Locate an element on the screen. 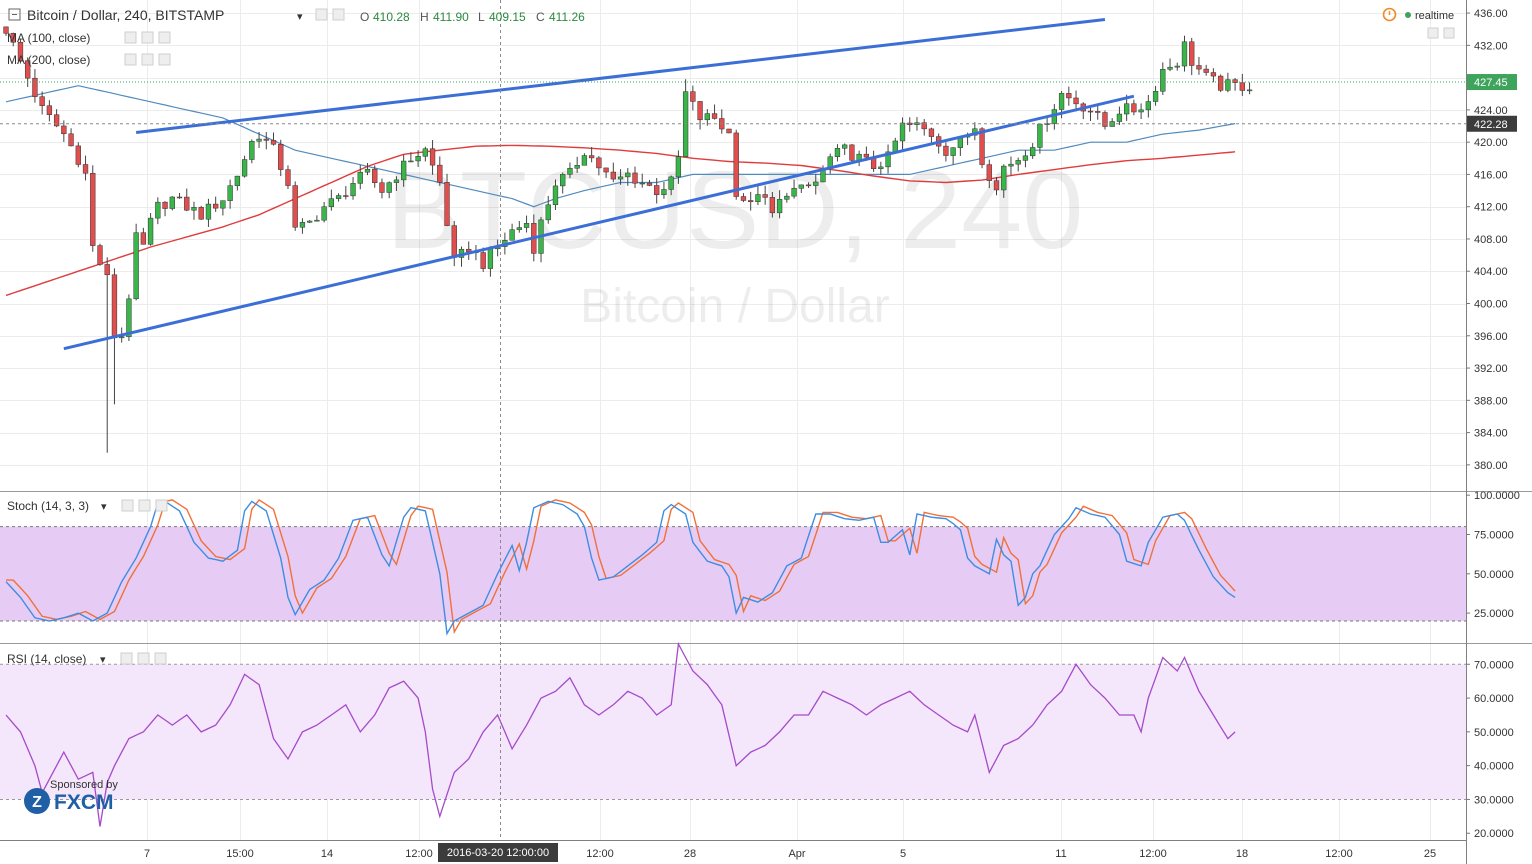  scale-auto-icon is located at coordinates (1449, 33).